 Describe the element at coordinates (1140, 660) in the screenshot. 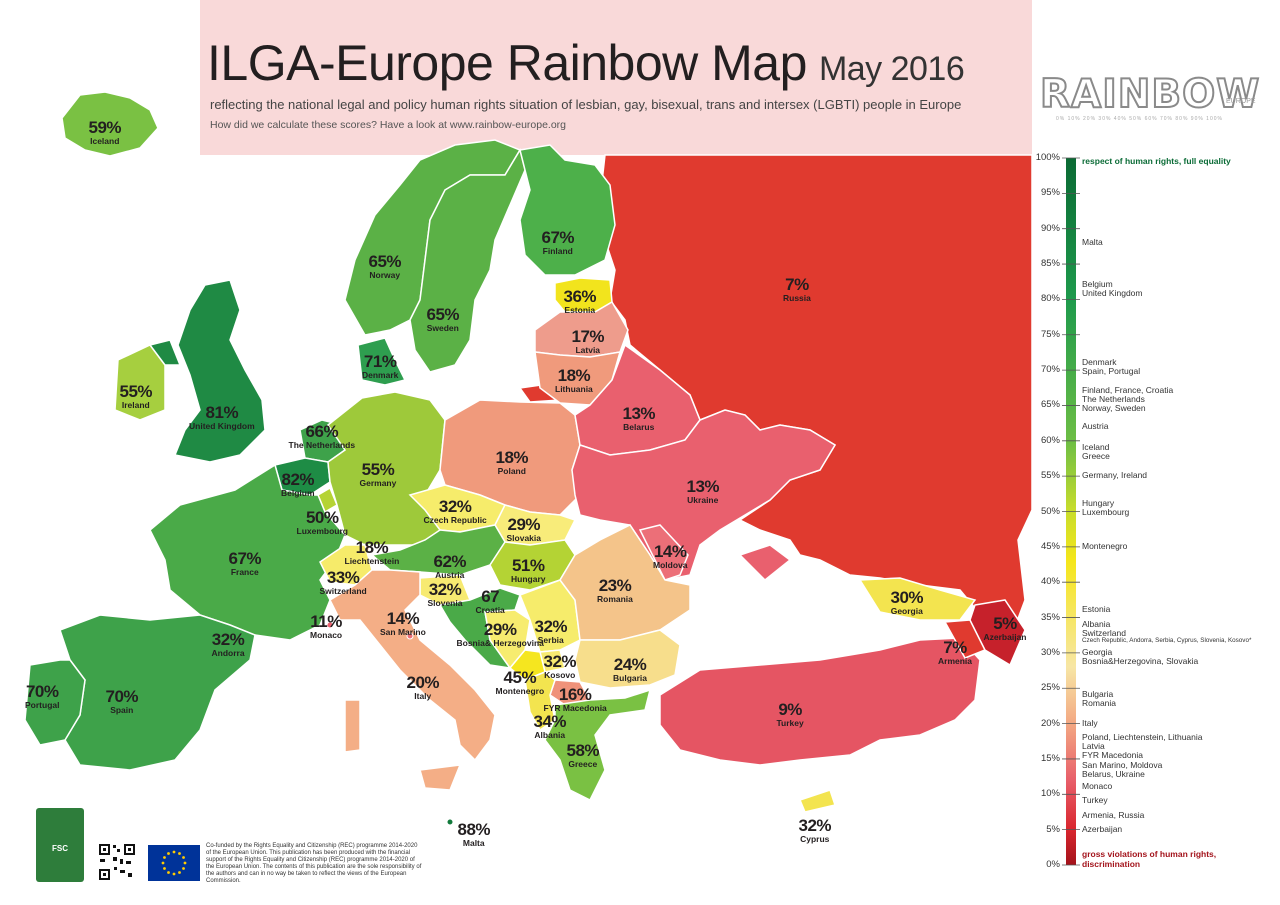

I see `legend-entry: Bosnia&Herzegovina, Slovakia` at that location.